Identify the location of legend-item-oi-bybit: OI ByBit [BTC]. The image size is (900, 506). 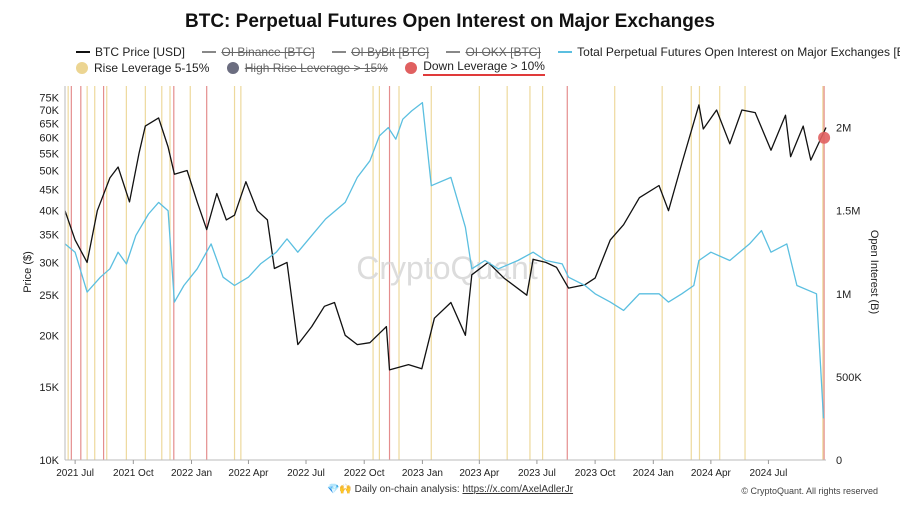
(380, 52).